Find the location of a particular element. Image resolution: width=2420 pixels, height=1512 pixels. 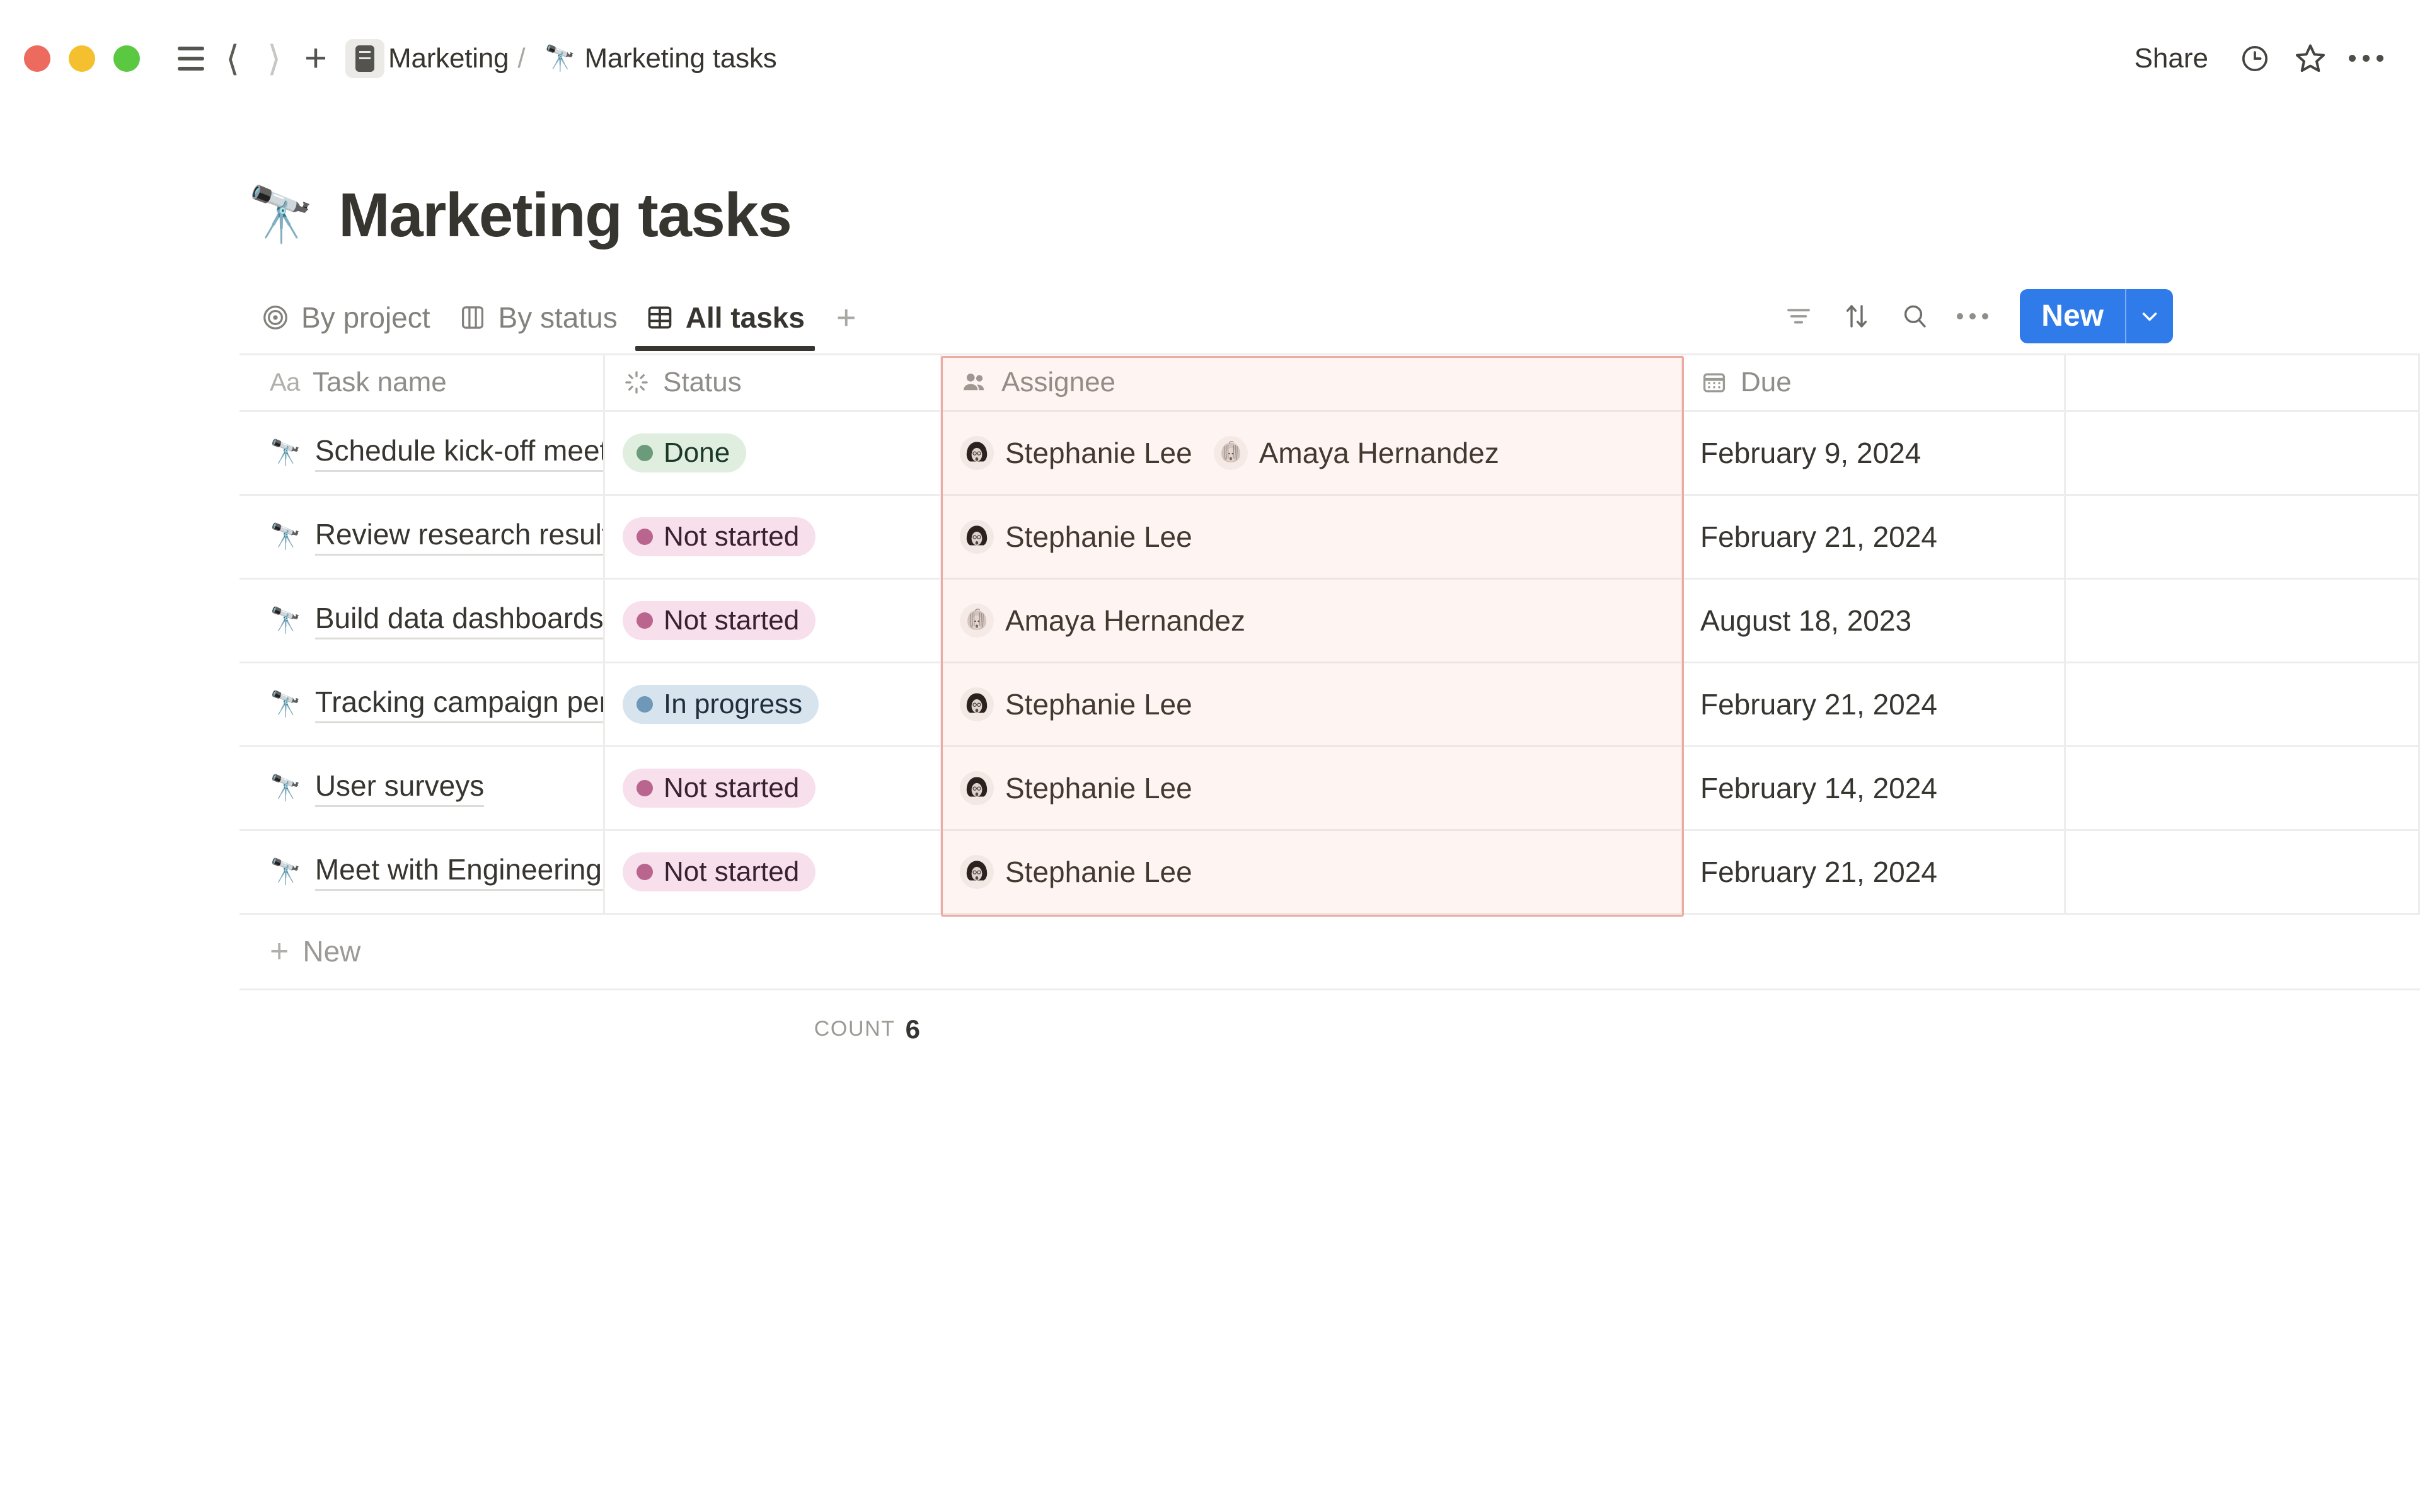

search-button is located at coordinates (1915, 316).